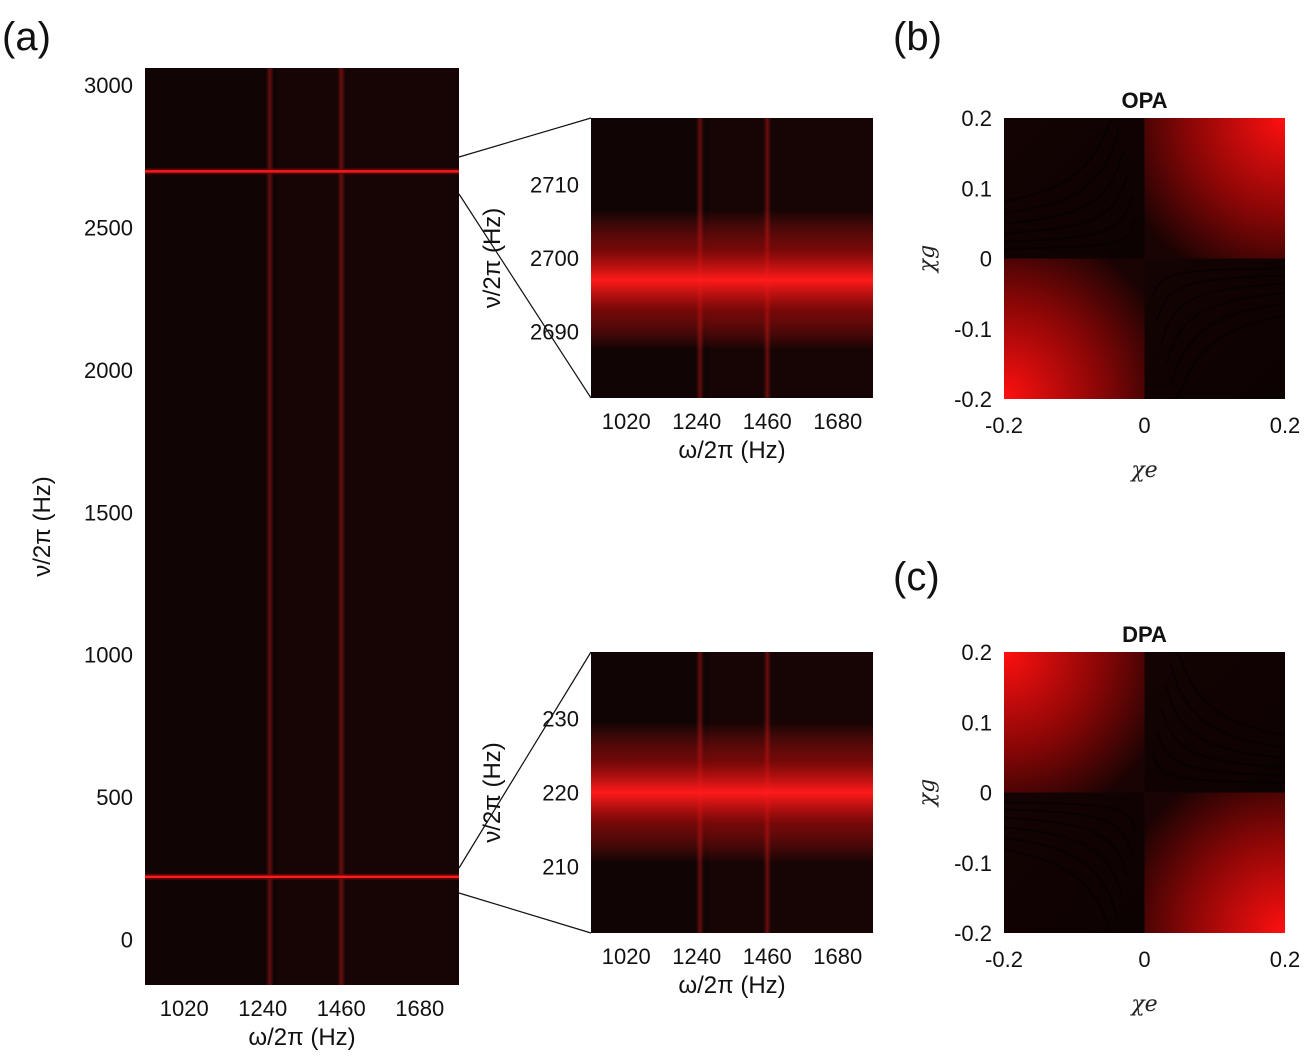  I want to click on dpa-quadrant-bottom-right, so click(1214, 862).